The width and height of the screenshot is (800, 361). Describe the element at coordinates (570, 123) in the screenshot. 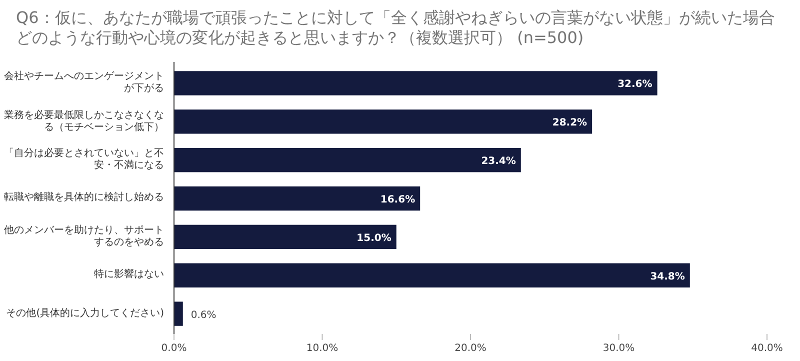

I see `data-label: 28.2%` at that location.